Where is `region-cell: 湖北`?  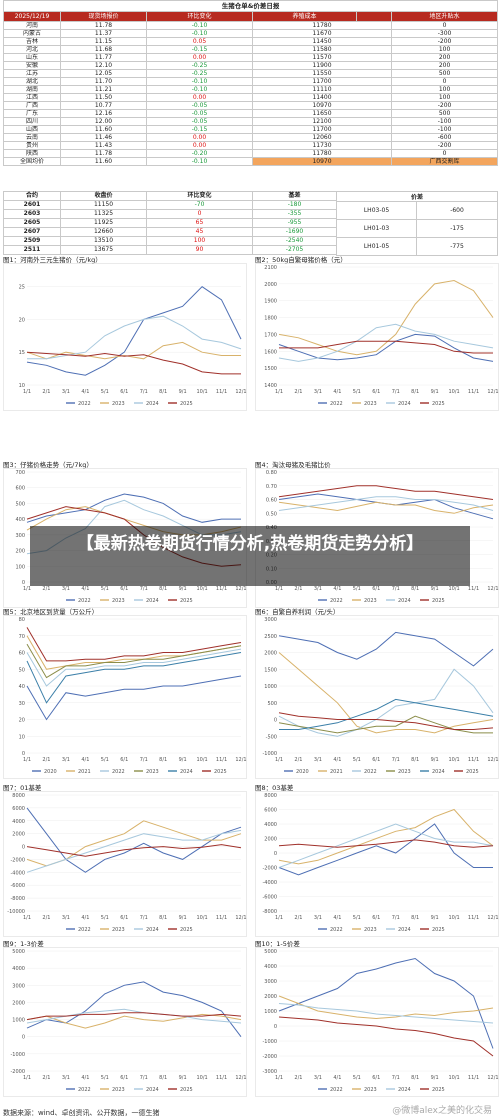 region-cell: 湖北 is located at coordinates (32, 81).